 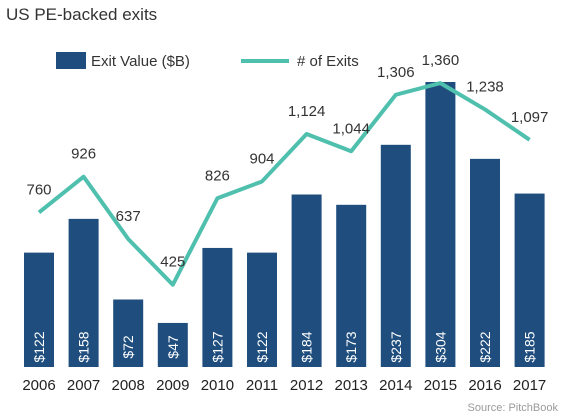 I want to click on bar-2007, so click(x=83, y=292).